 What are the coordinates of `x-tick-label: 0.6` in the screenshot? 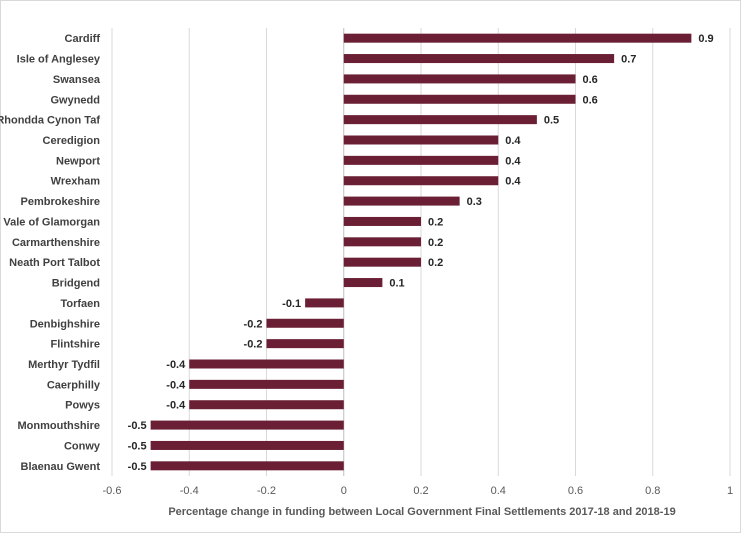 It's located at (575, 491).